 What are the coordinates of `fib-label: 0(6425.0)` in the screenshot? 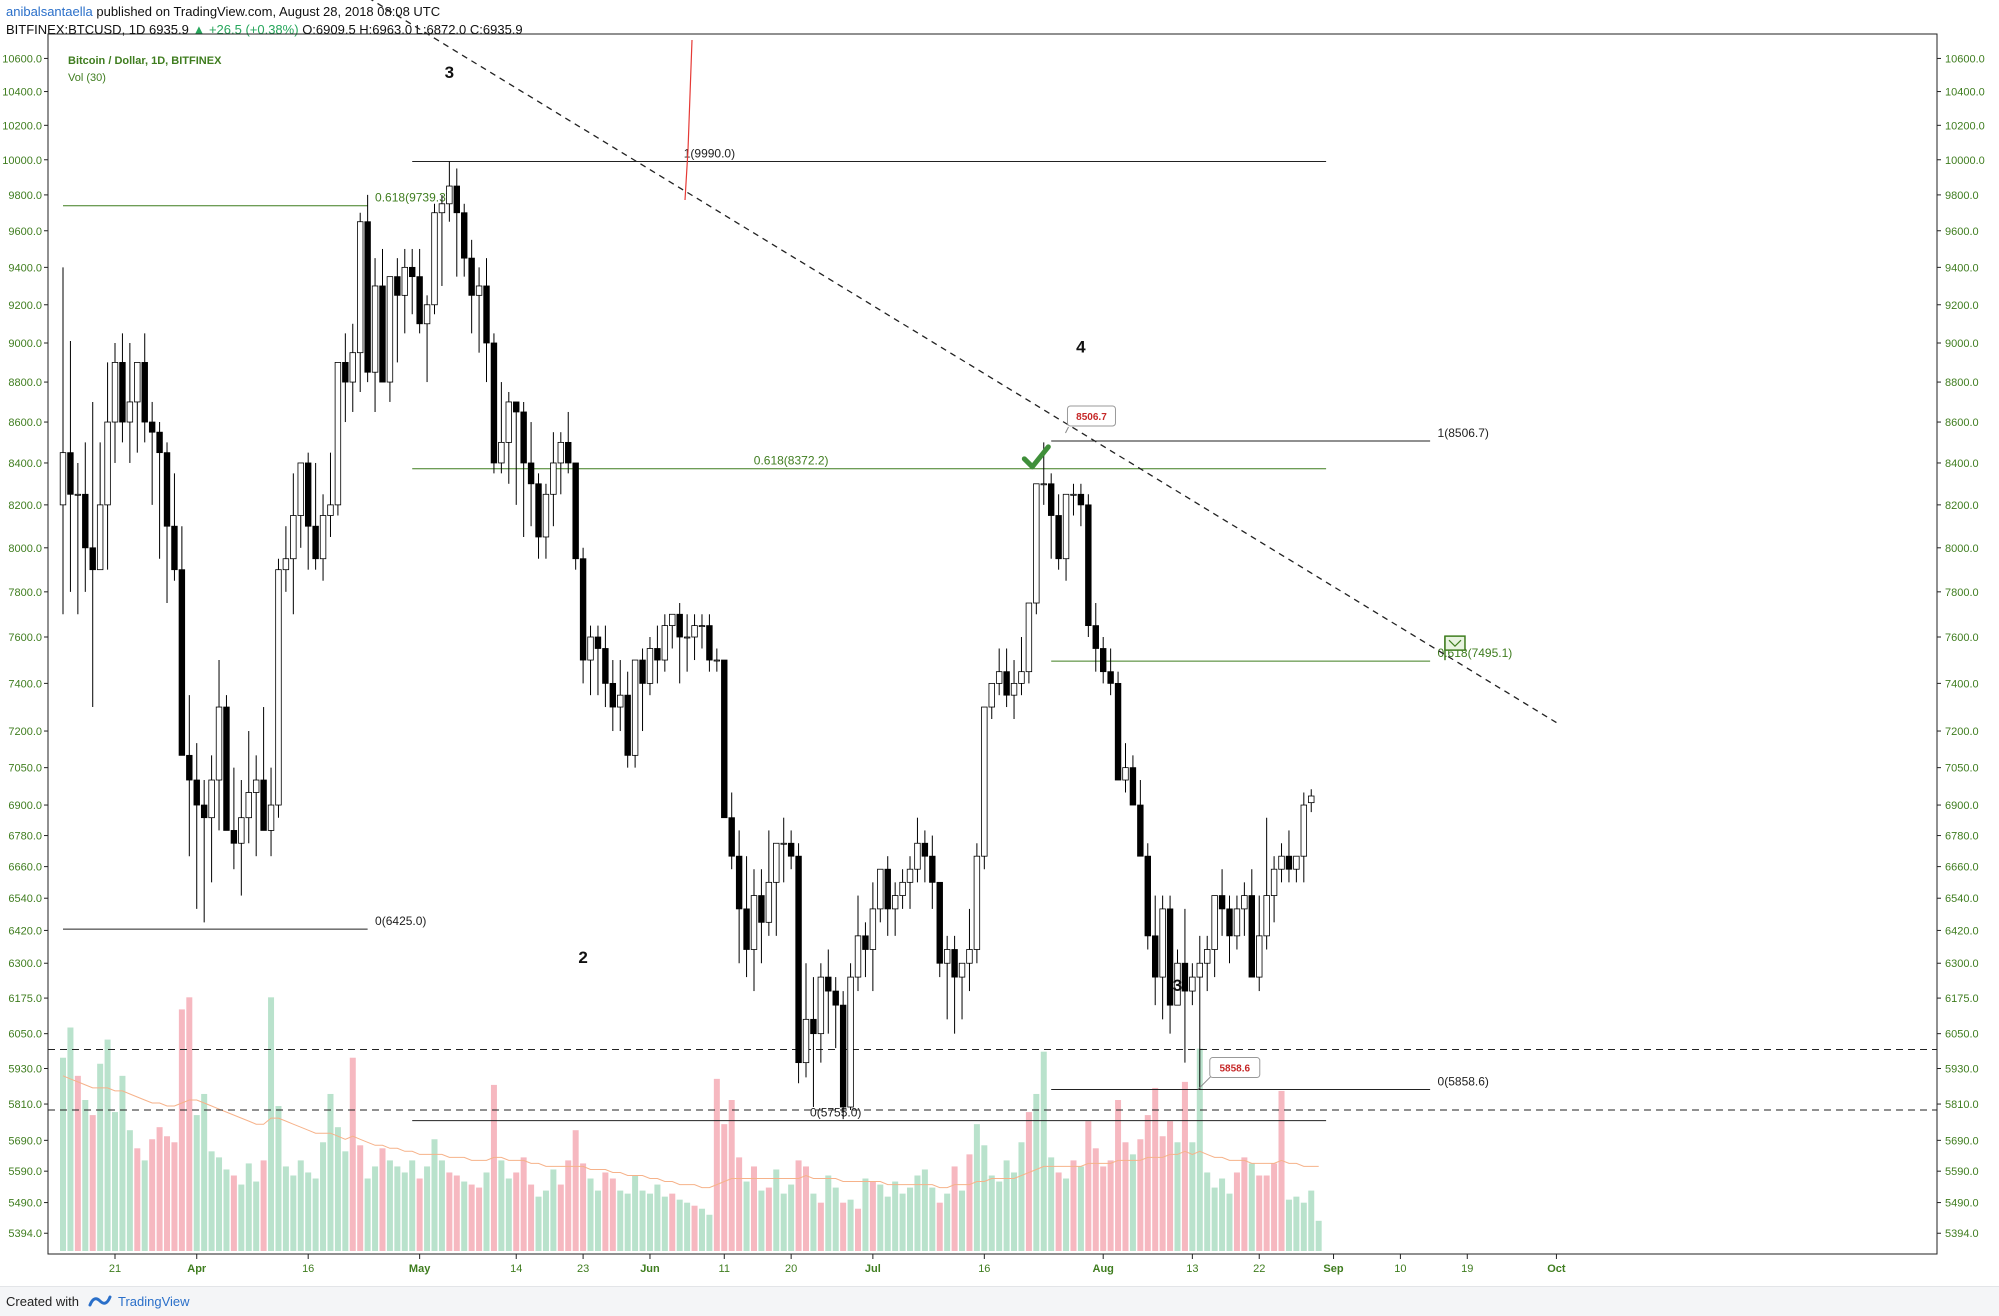 It's located at (400, 921).